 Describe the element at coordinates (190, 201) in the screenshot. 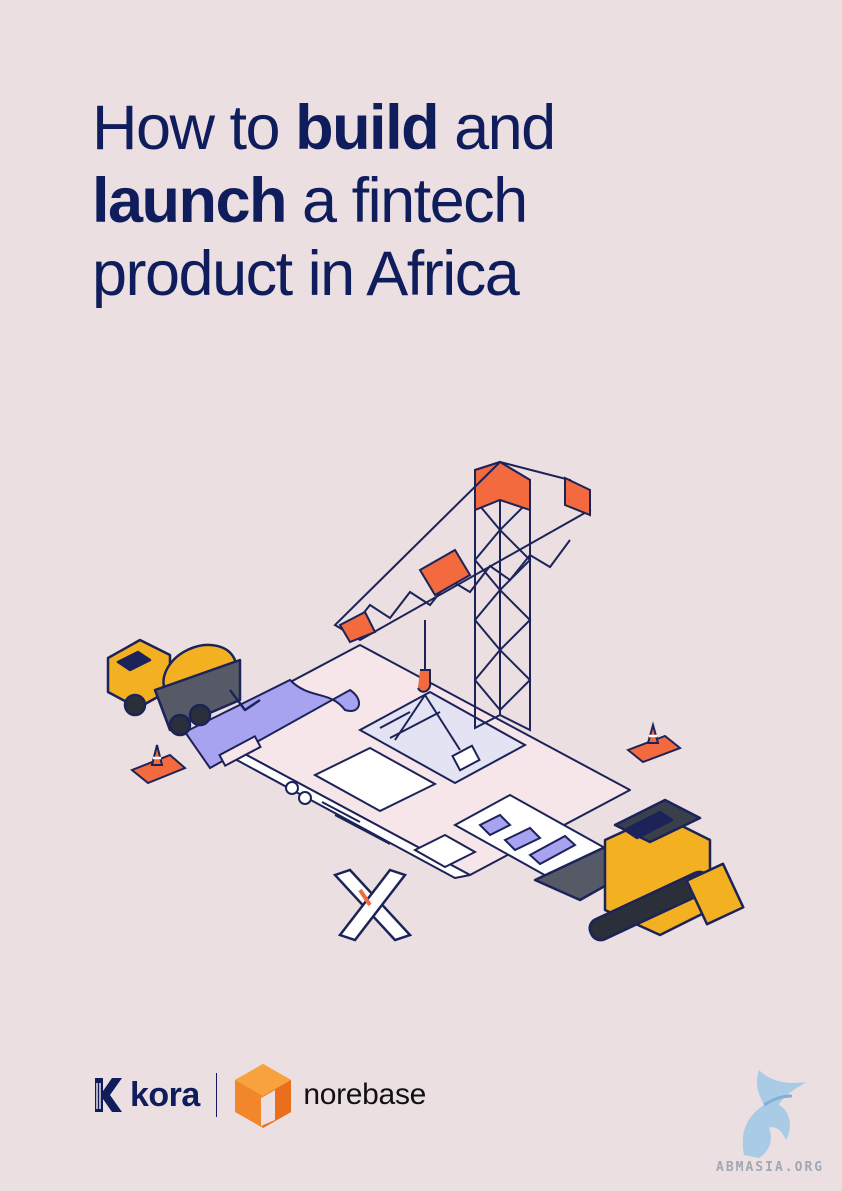

I see `title-emphasis-launch: launch` at that location.